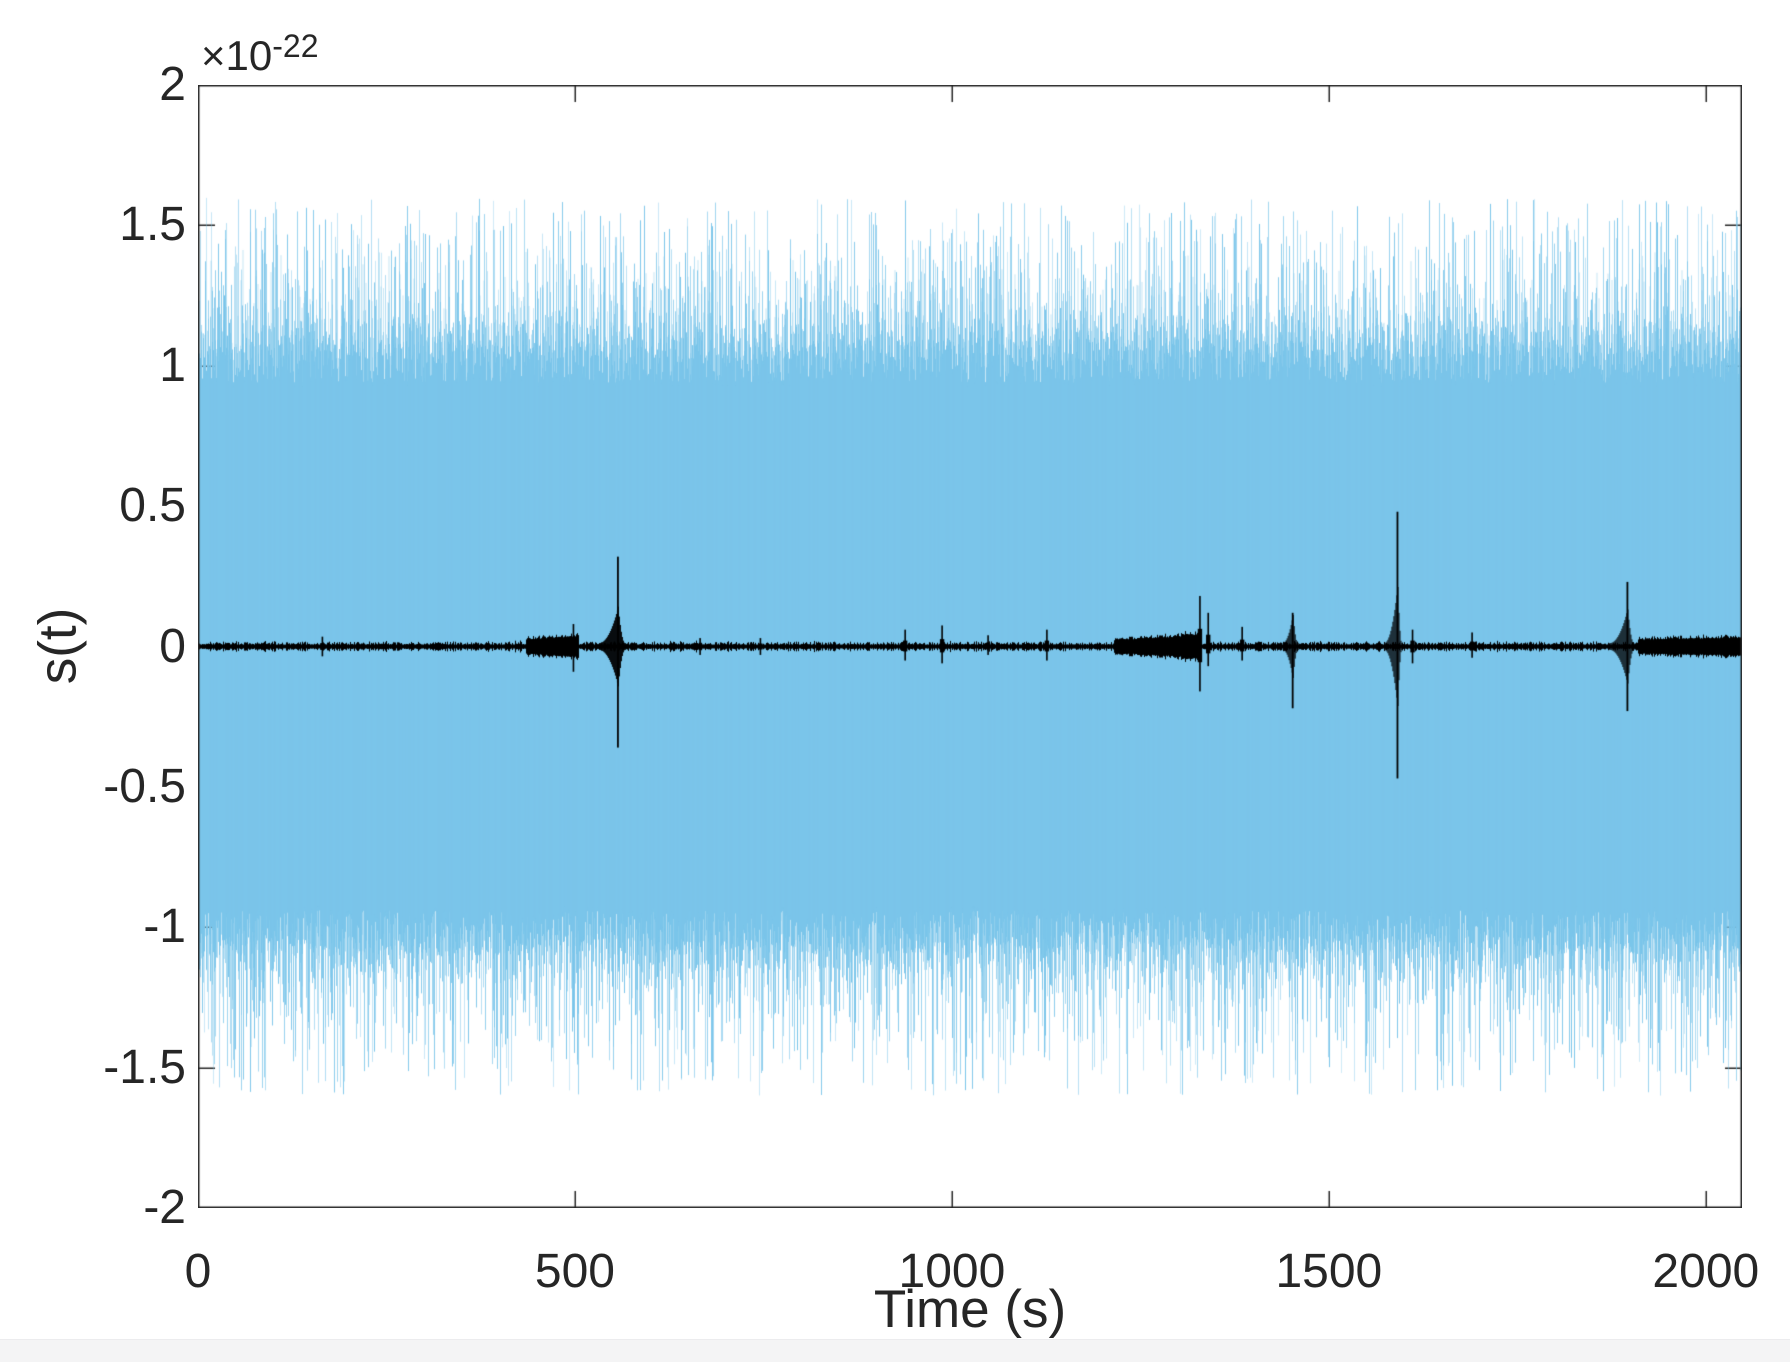 This screenshot has height=1362, width=1790. What do you see at coordinates (164, 927) in the screenshot?
I see `y-tick-label: -1` at bounding box center [164, 927].